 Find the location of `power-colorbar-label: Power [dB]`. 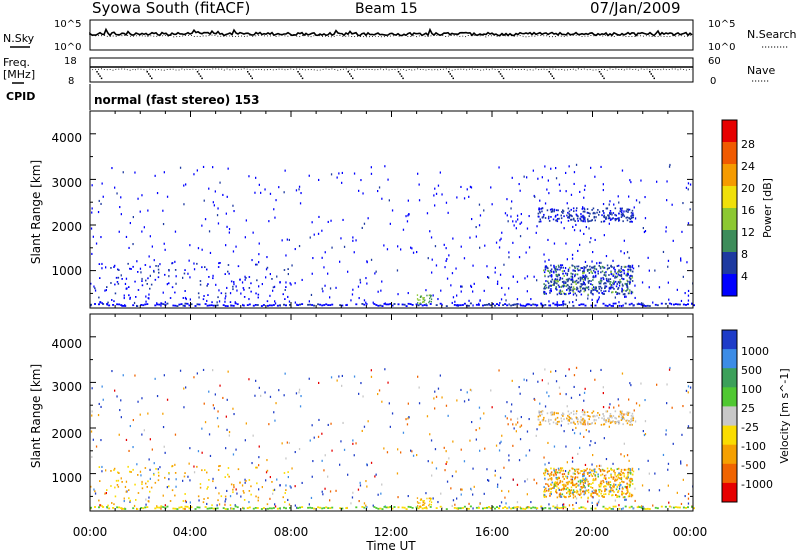

power-colorbar-label: Power [dB] is located at coordinates (767, 208).